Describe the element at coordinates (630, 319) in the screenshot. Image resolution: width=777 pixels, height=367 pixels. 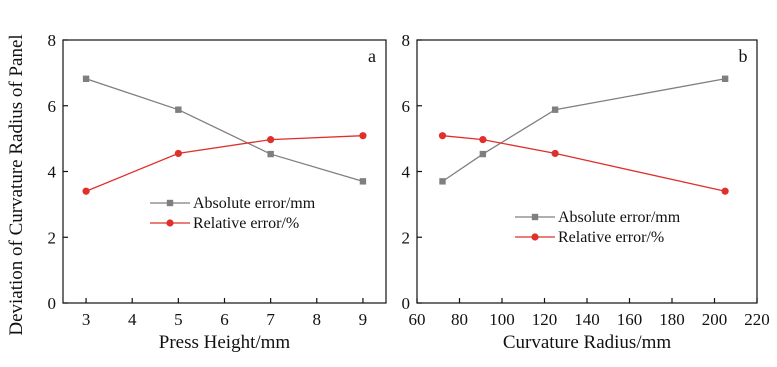
I see `x-tick-label: 160` at that location.